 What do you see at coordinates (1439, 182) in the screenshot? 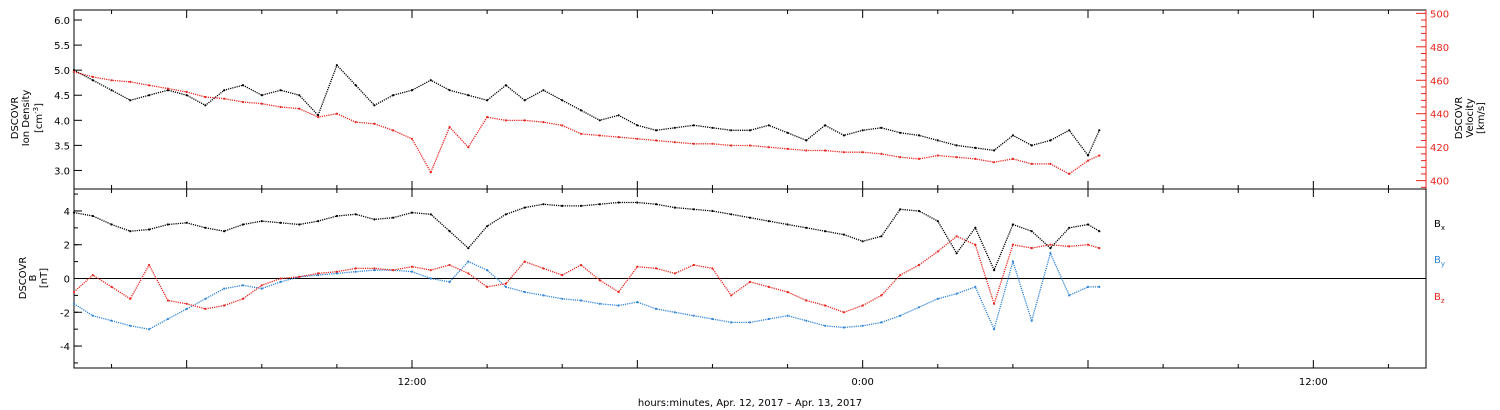
I see `top-right-tick-label: 400` at bounding box center [1439, 182].